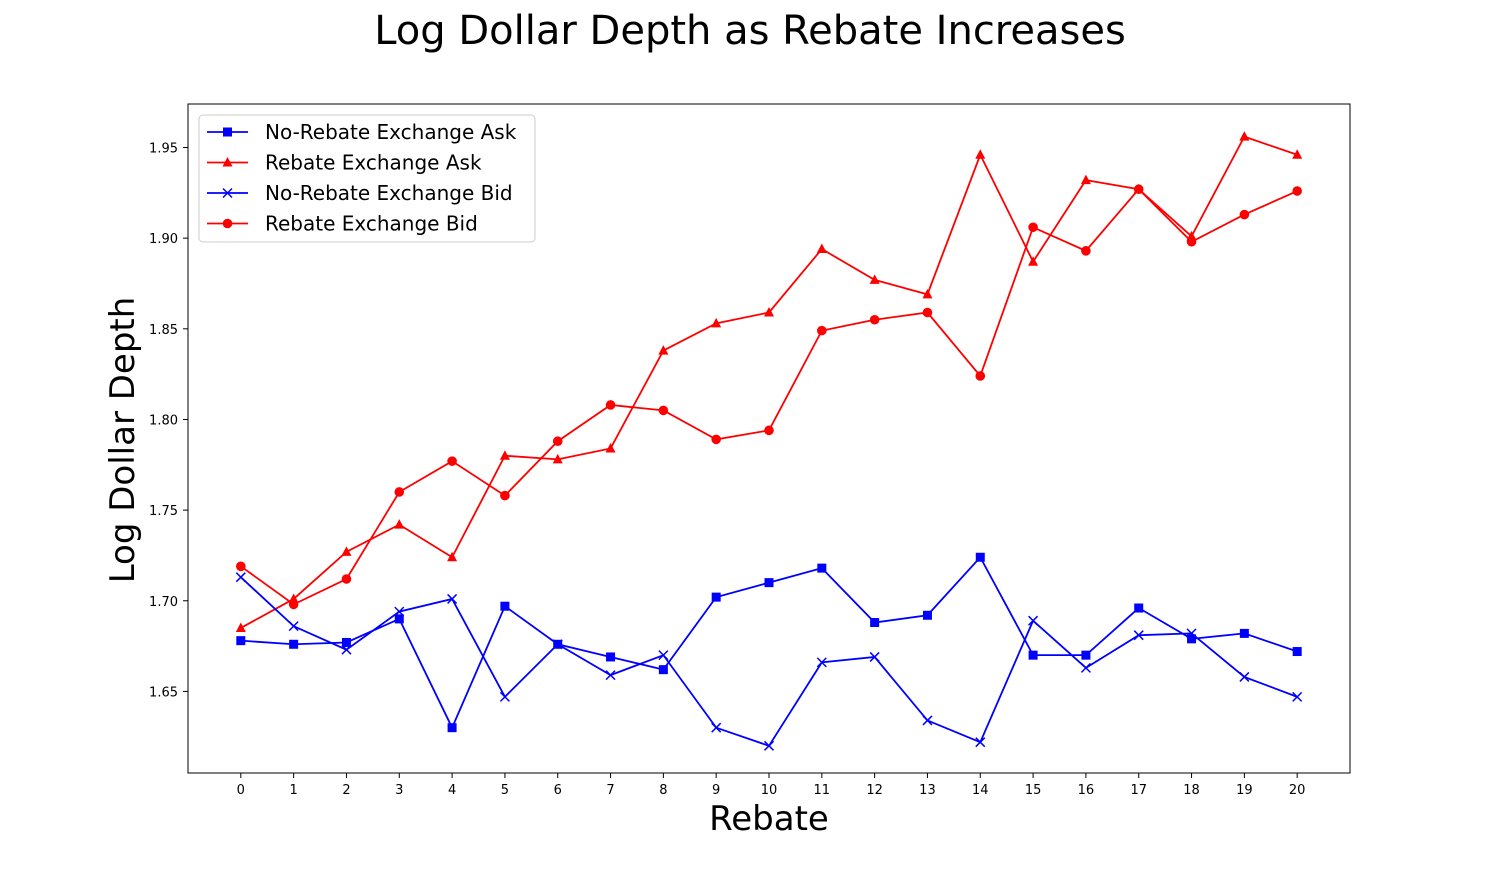  What do you see at coordinates (1191, 790) in the screenshot?
I see `x-tick-label: 18` at bounding box center [1191, 790].